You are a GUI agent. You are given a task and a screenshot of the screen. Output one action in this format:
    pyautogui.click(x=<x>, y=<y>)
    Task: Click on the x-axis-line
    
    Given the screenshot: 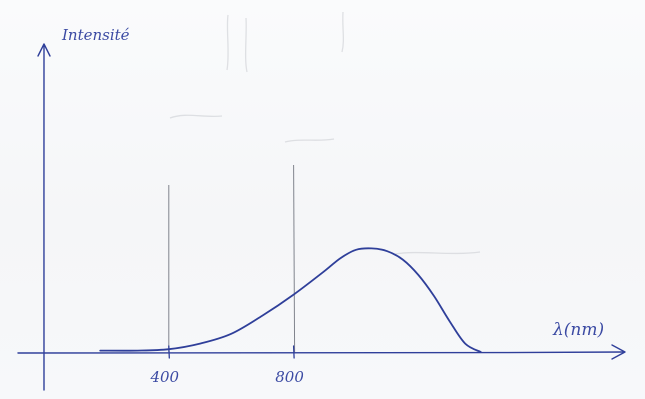 What is the action you would take?
    pyautogui.click(x=321, y=352)
    